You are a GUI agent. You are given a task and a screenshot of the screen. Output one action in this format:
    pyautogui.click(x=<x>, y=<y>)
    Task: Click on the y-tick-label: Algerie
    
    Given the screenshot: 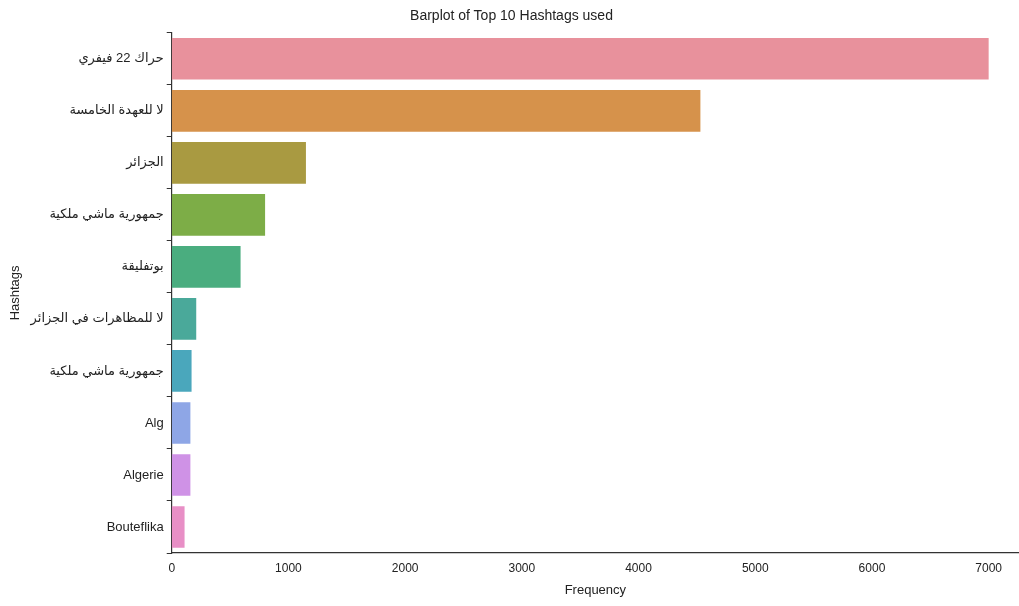 What is the action you would take?
    pyautogui.click(x=143, y=474)
    